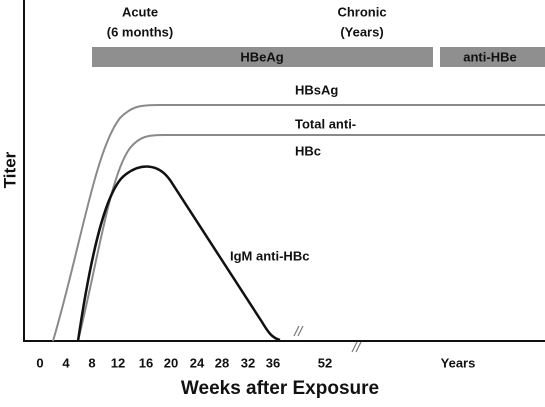 This screenshot has width=545, height=407. Describe the element at coordinates (66, 362) in the screenshot. I see `x-tick-label: 4` at that location.